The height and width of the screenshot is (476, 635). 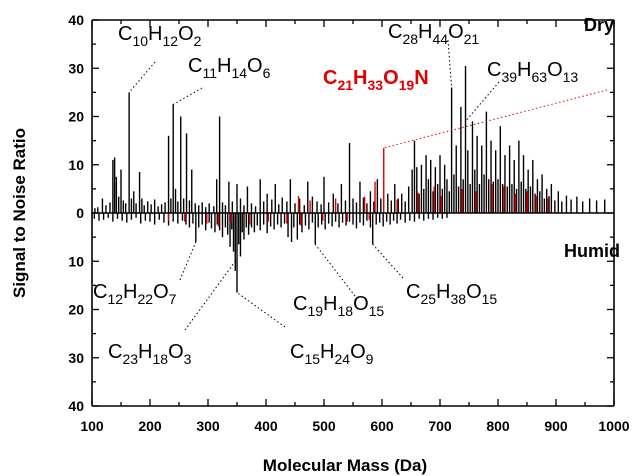 I want to click on formula-label: C10H12O2, so click(x=160, y=36).